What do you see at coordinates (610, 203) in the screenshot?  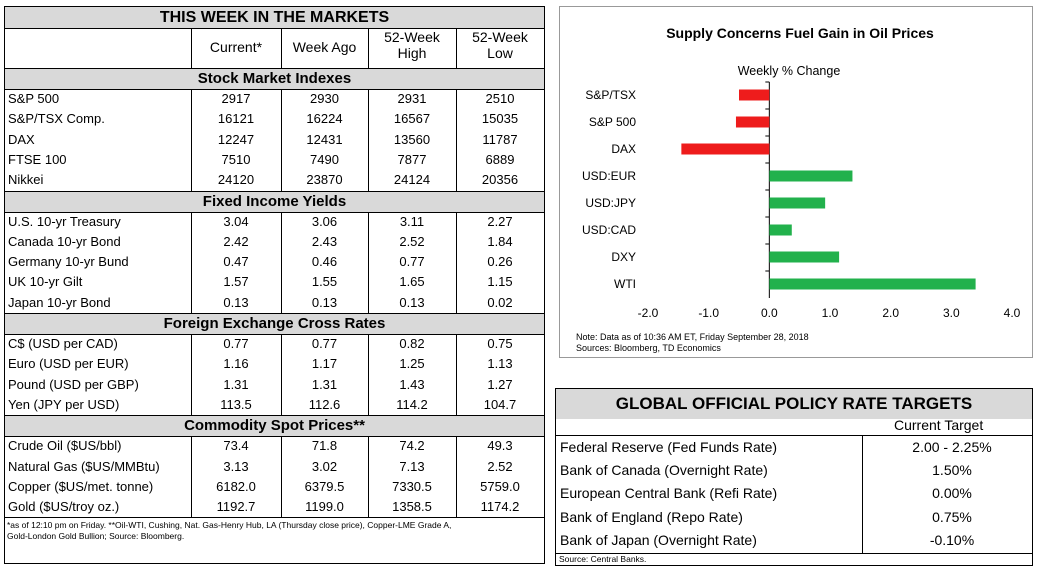 I see `category-label: USD:JPY` at bounding box center [610, 203].